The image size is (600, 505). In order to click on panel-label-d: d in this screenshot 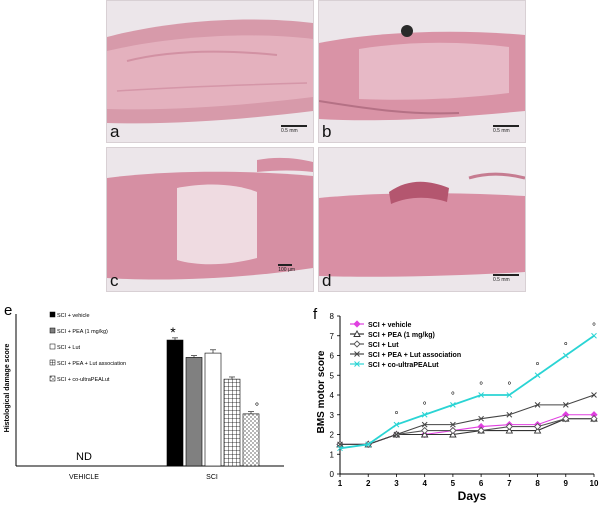, I will do `click(327, 280)`.